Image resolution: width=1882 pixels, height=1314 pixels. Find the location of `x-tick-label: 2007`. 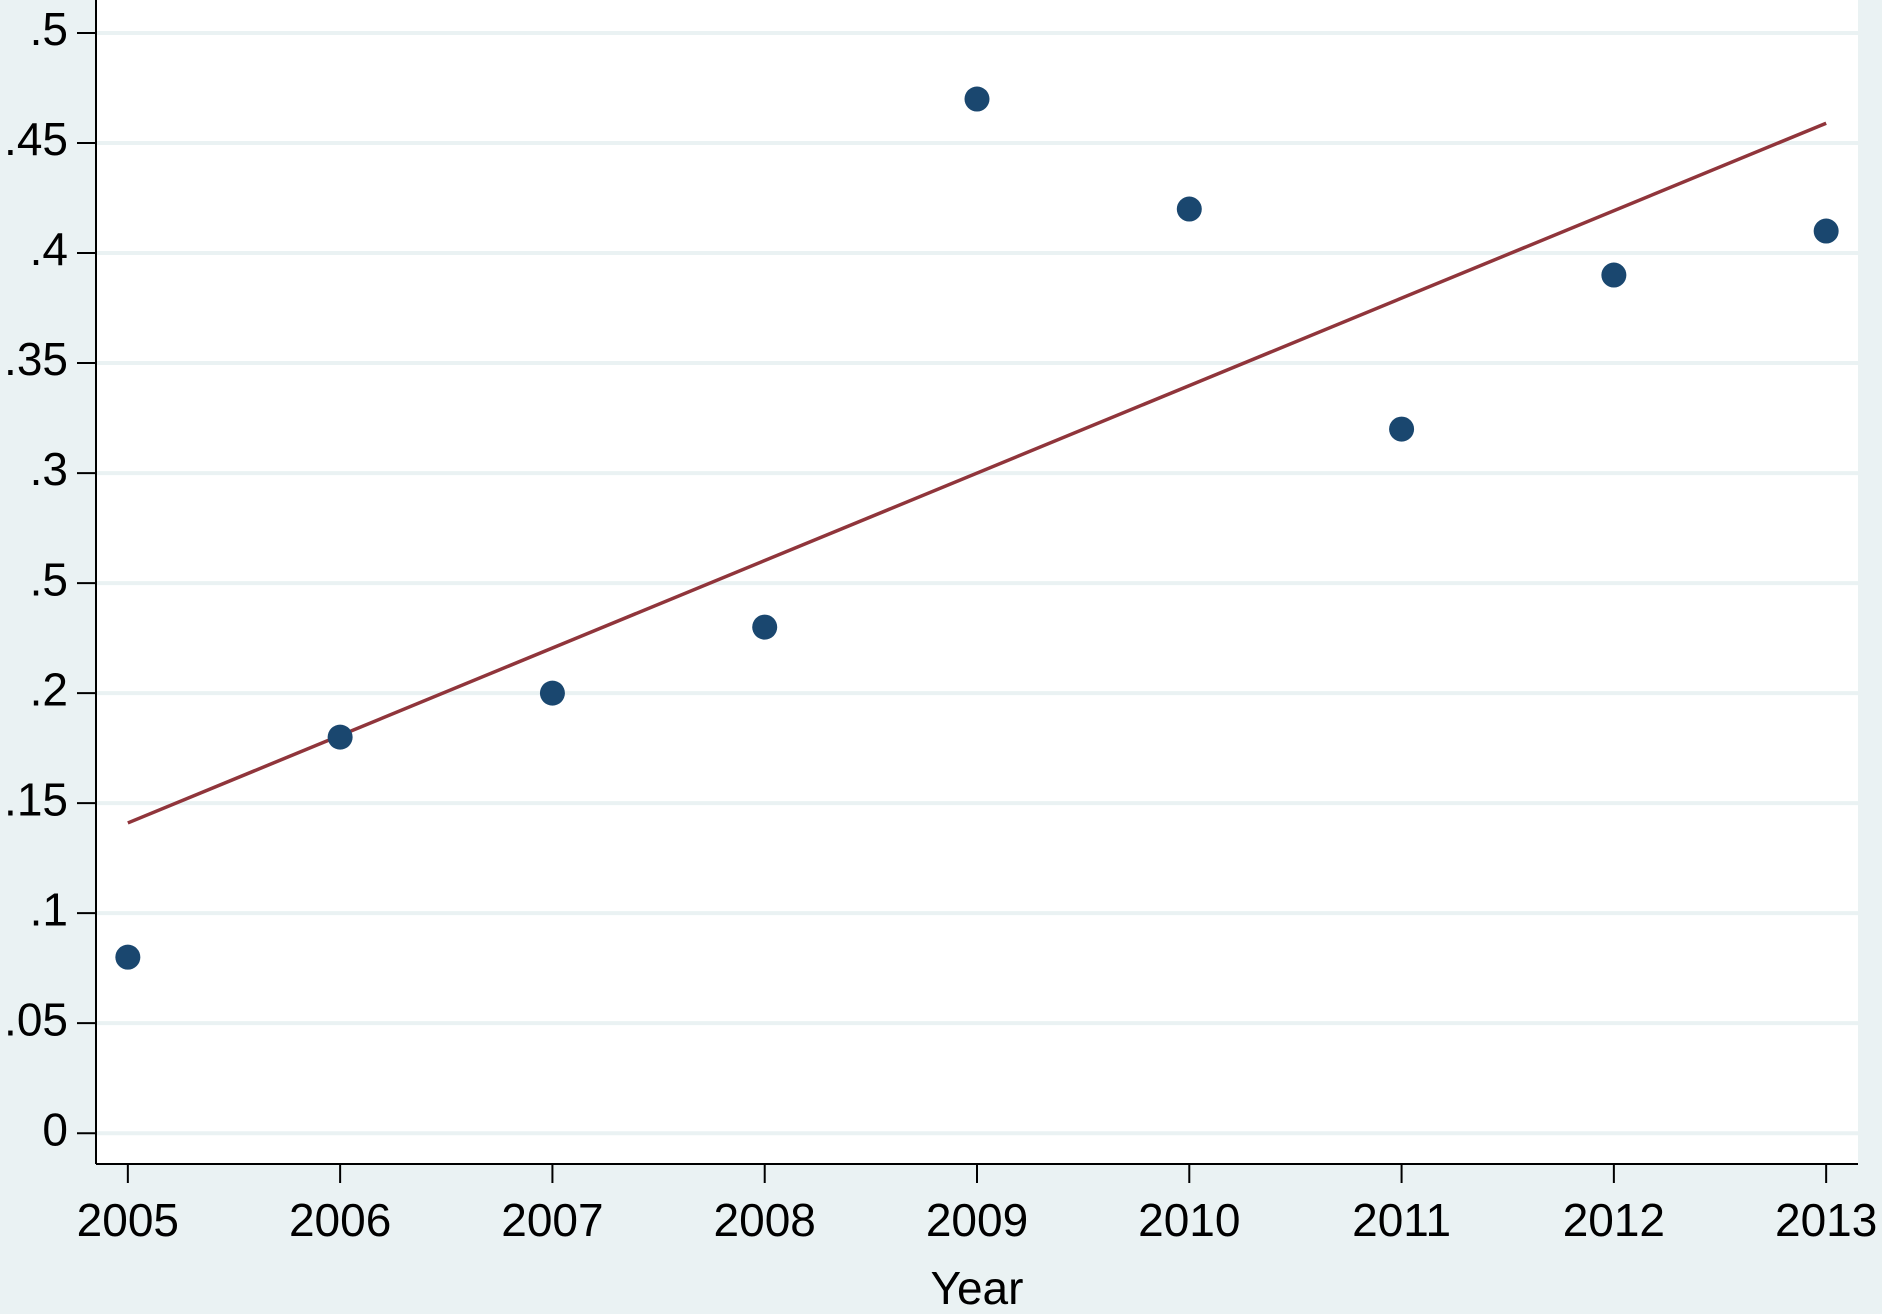

x-tick-label: 2007 is located at coordinates (552, 1220).